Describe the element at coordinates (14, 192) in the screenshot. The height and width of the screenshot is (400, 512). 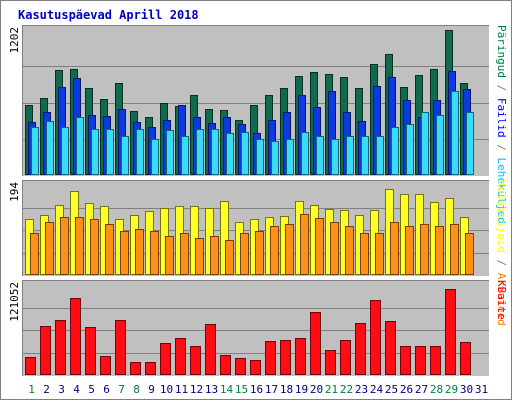
I see `panel-max-label: 194` at that location.